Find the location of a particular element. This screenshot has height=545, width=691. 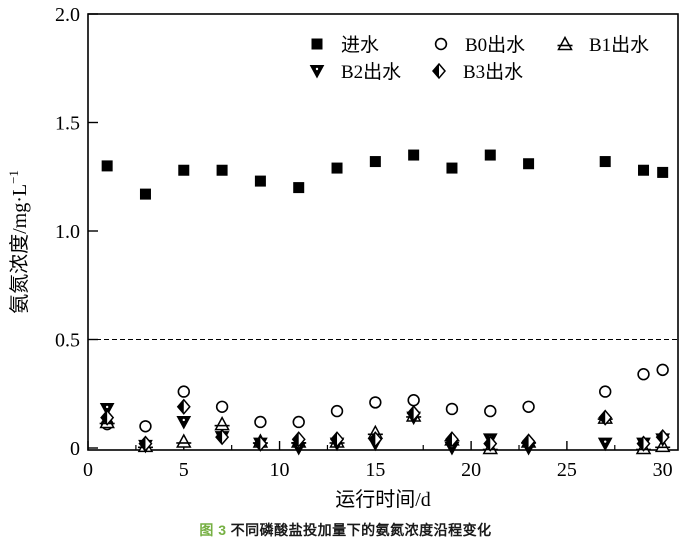

legend-marker-B3出水-shape is located at coordinates (436, 71).